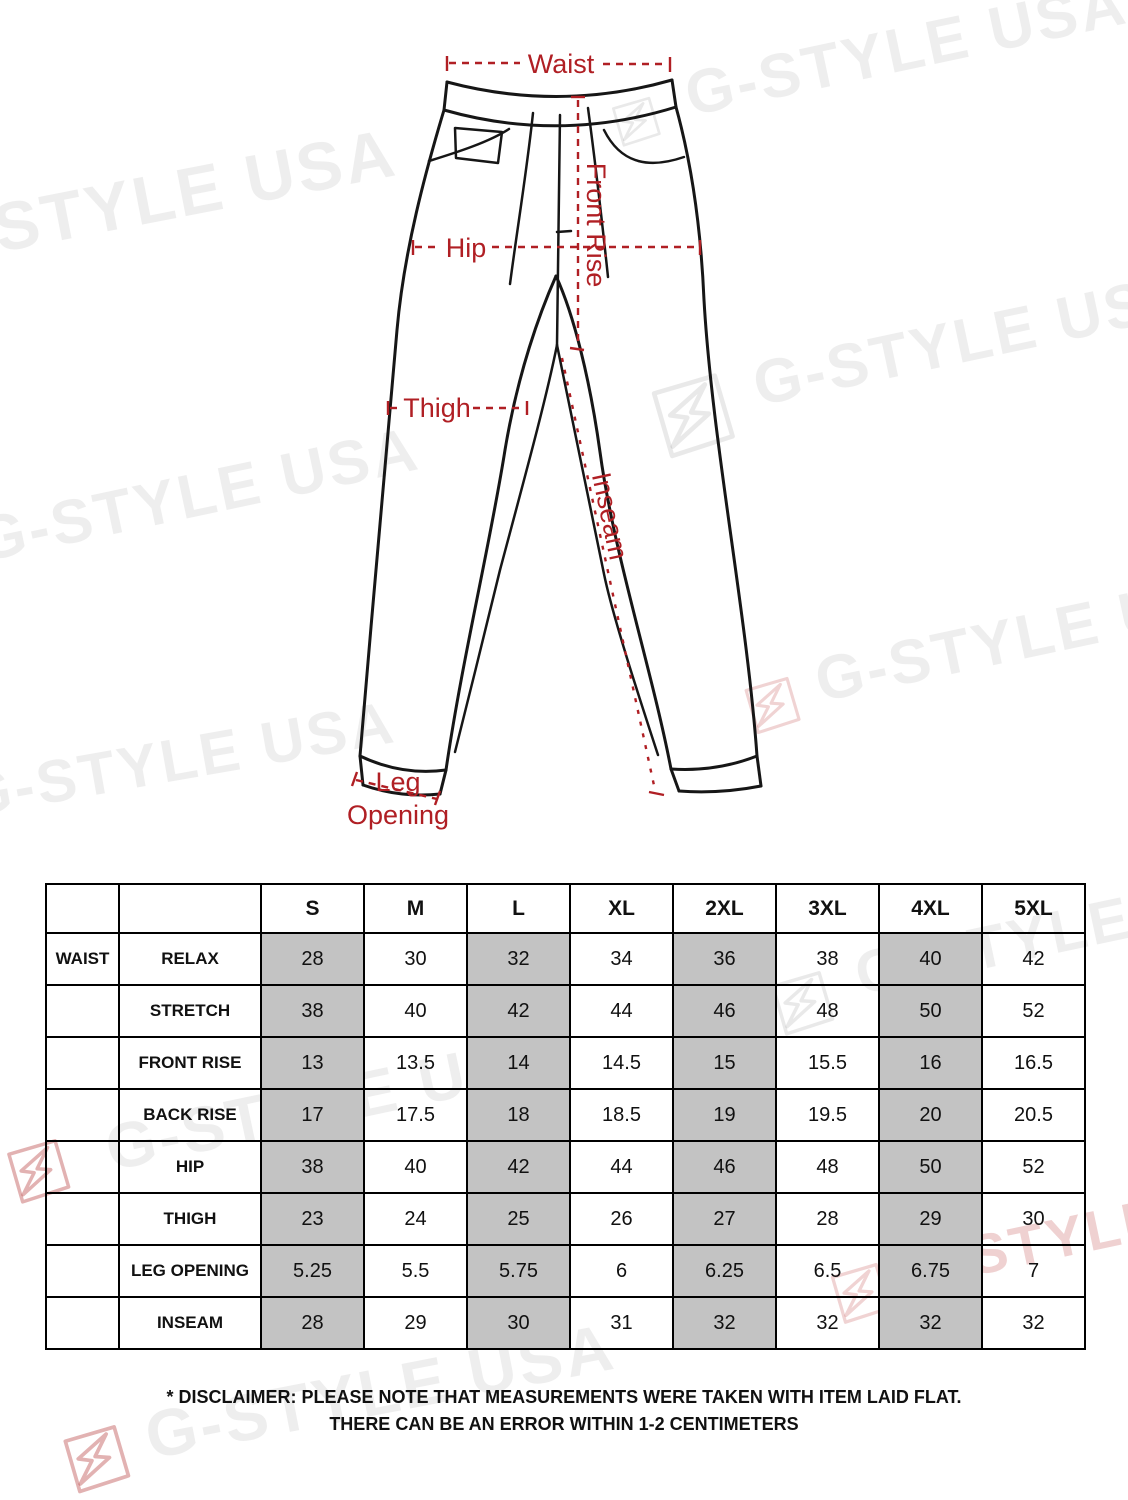 The height and width of the screenshot is (1500, 1128). Describe the element at coordinates (518, 908) in the screenshot. I see `size-column-header: L` at that location.